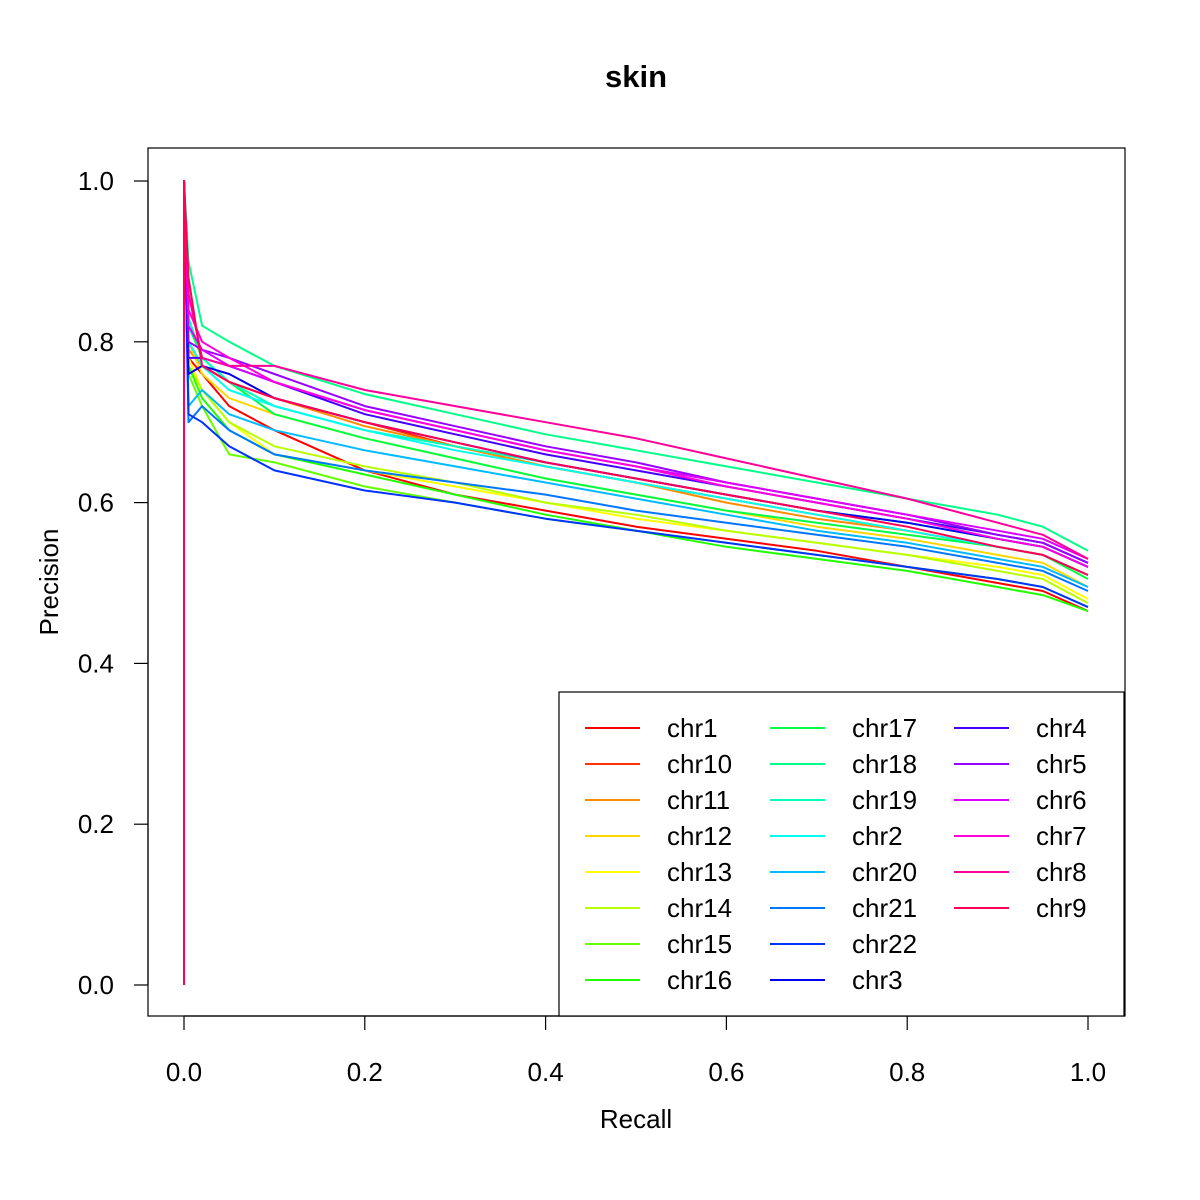 The image size is (1200, 1200). Describe the element at coordinates (1061, 764) in the screenshot. I see `legend-label-chr5: chr5` at that location.